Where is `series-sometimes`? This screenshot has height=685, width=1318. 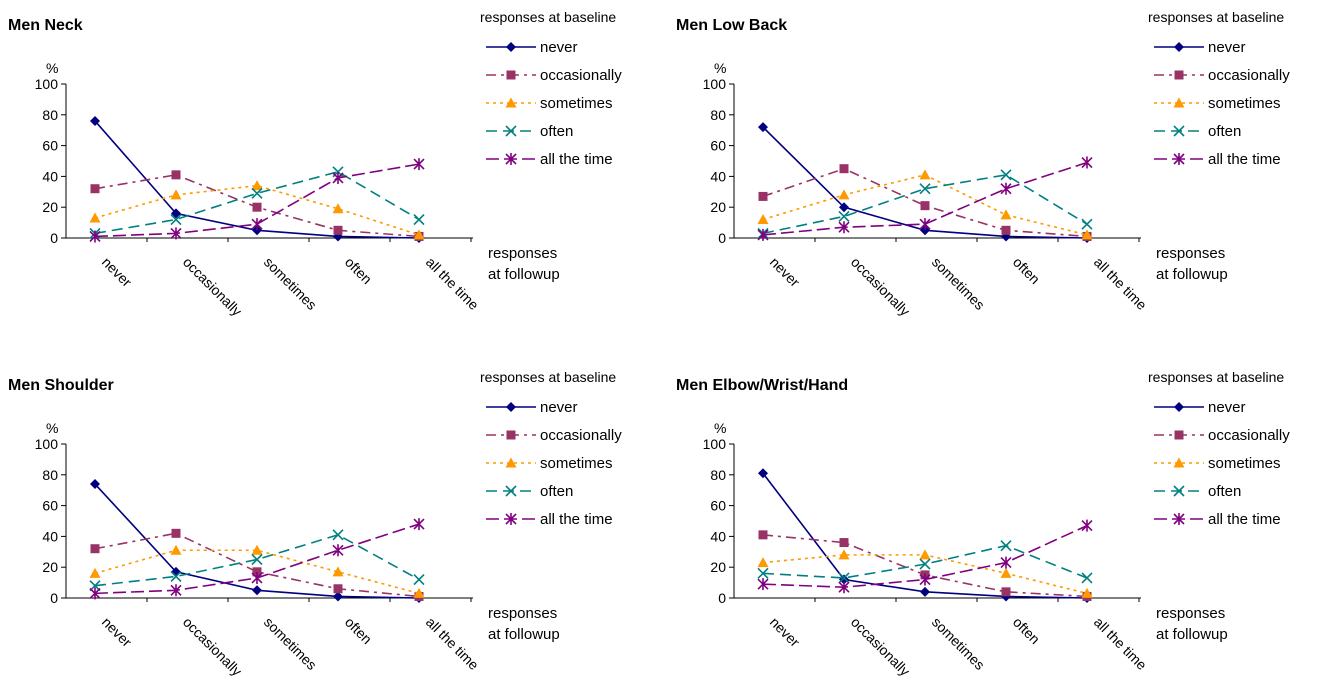
series-sometimes is located at coordinates (257, 571).